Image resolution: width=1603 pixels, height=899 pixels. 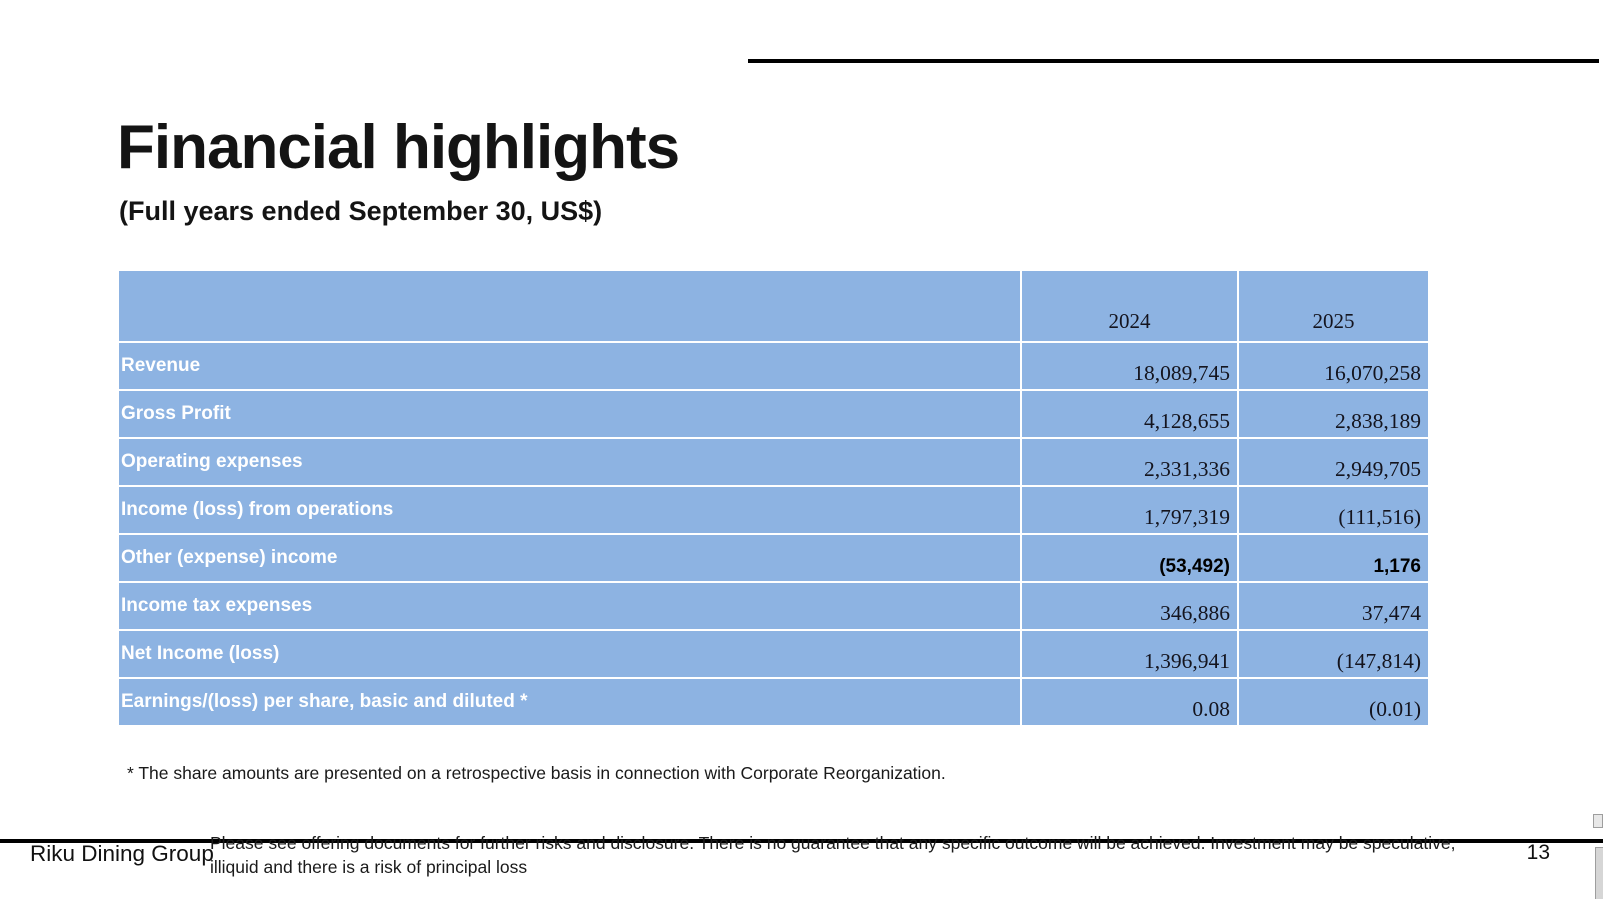 What do you see at coordinates (361, 211) in the screenshot?
I see `page-subtitle: (Full years ended September 30, US$)` at bounding box center [361, 211].